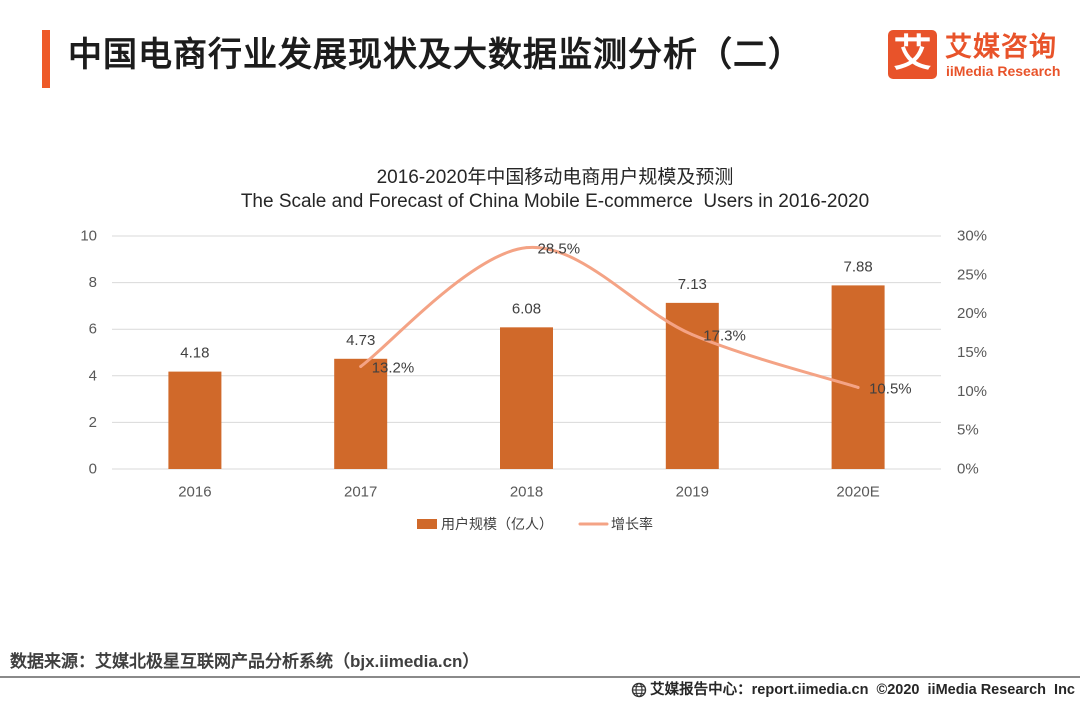 This screenshot has width=1080, height=702. I want to click on legend-label-growth-rate: 增长率, so click(632, 524).